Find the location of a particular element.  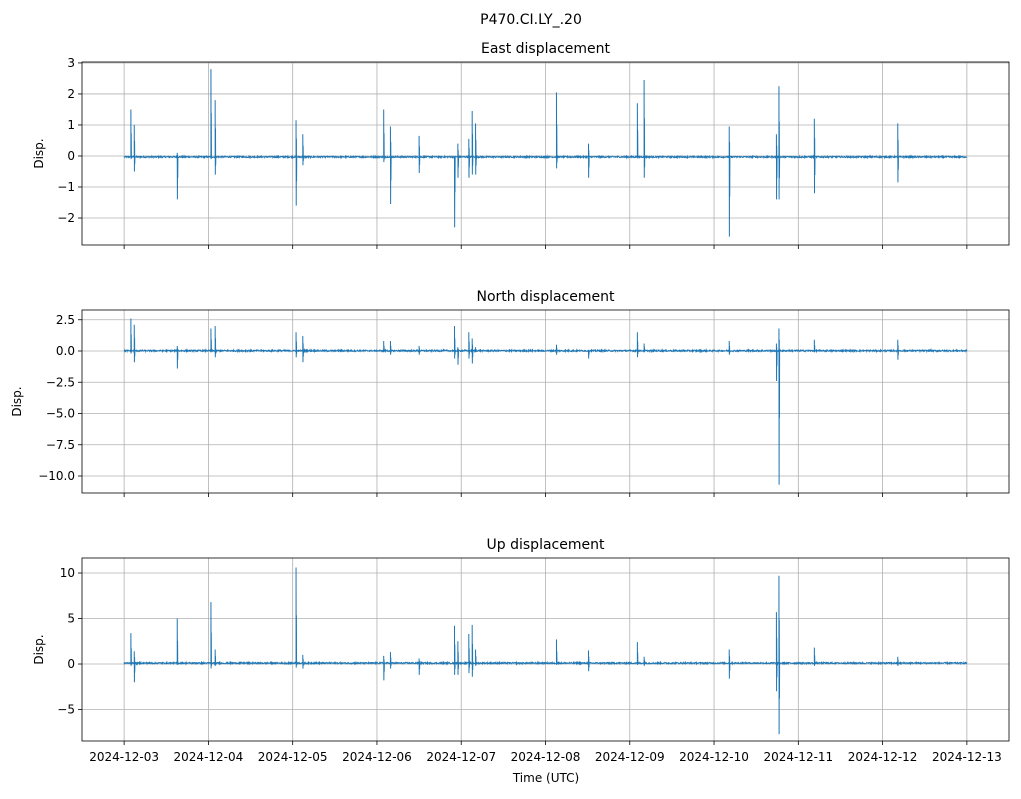

x-tick-label: 2024-12-07 is located at coordinates (461, 757).